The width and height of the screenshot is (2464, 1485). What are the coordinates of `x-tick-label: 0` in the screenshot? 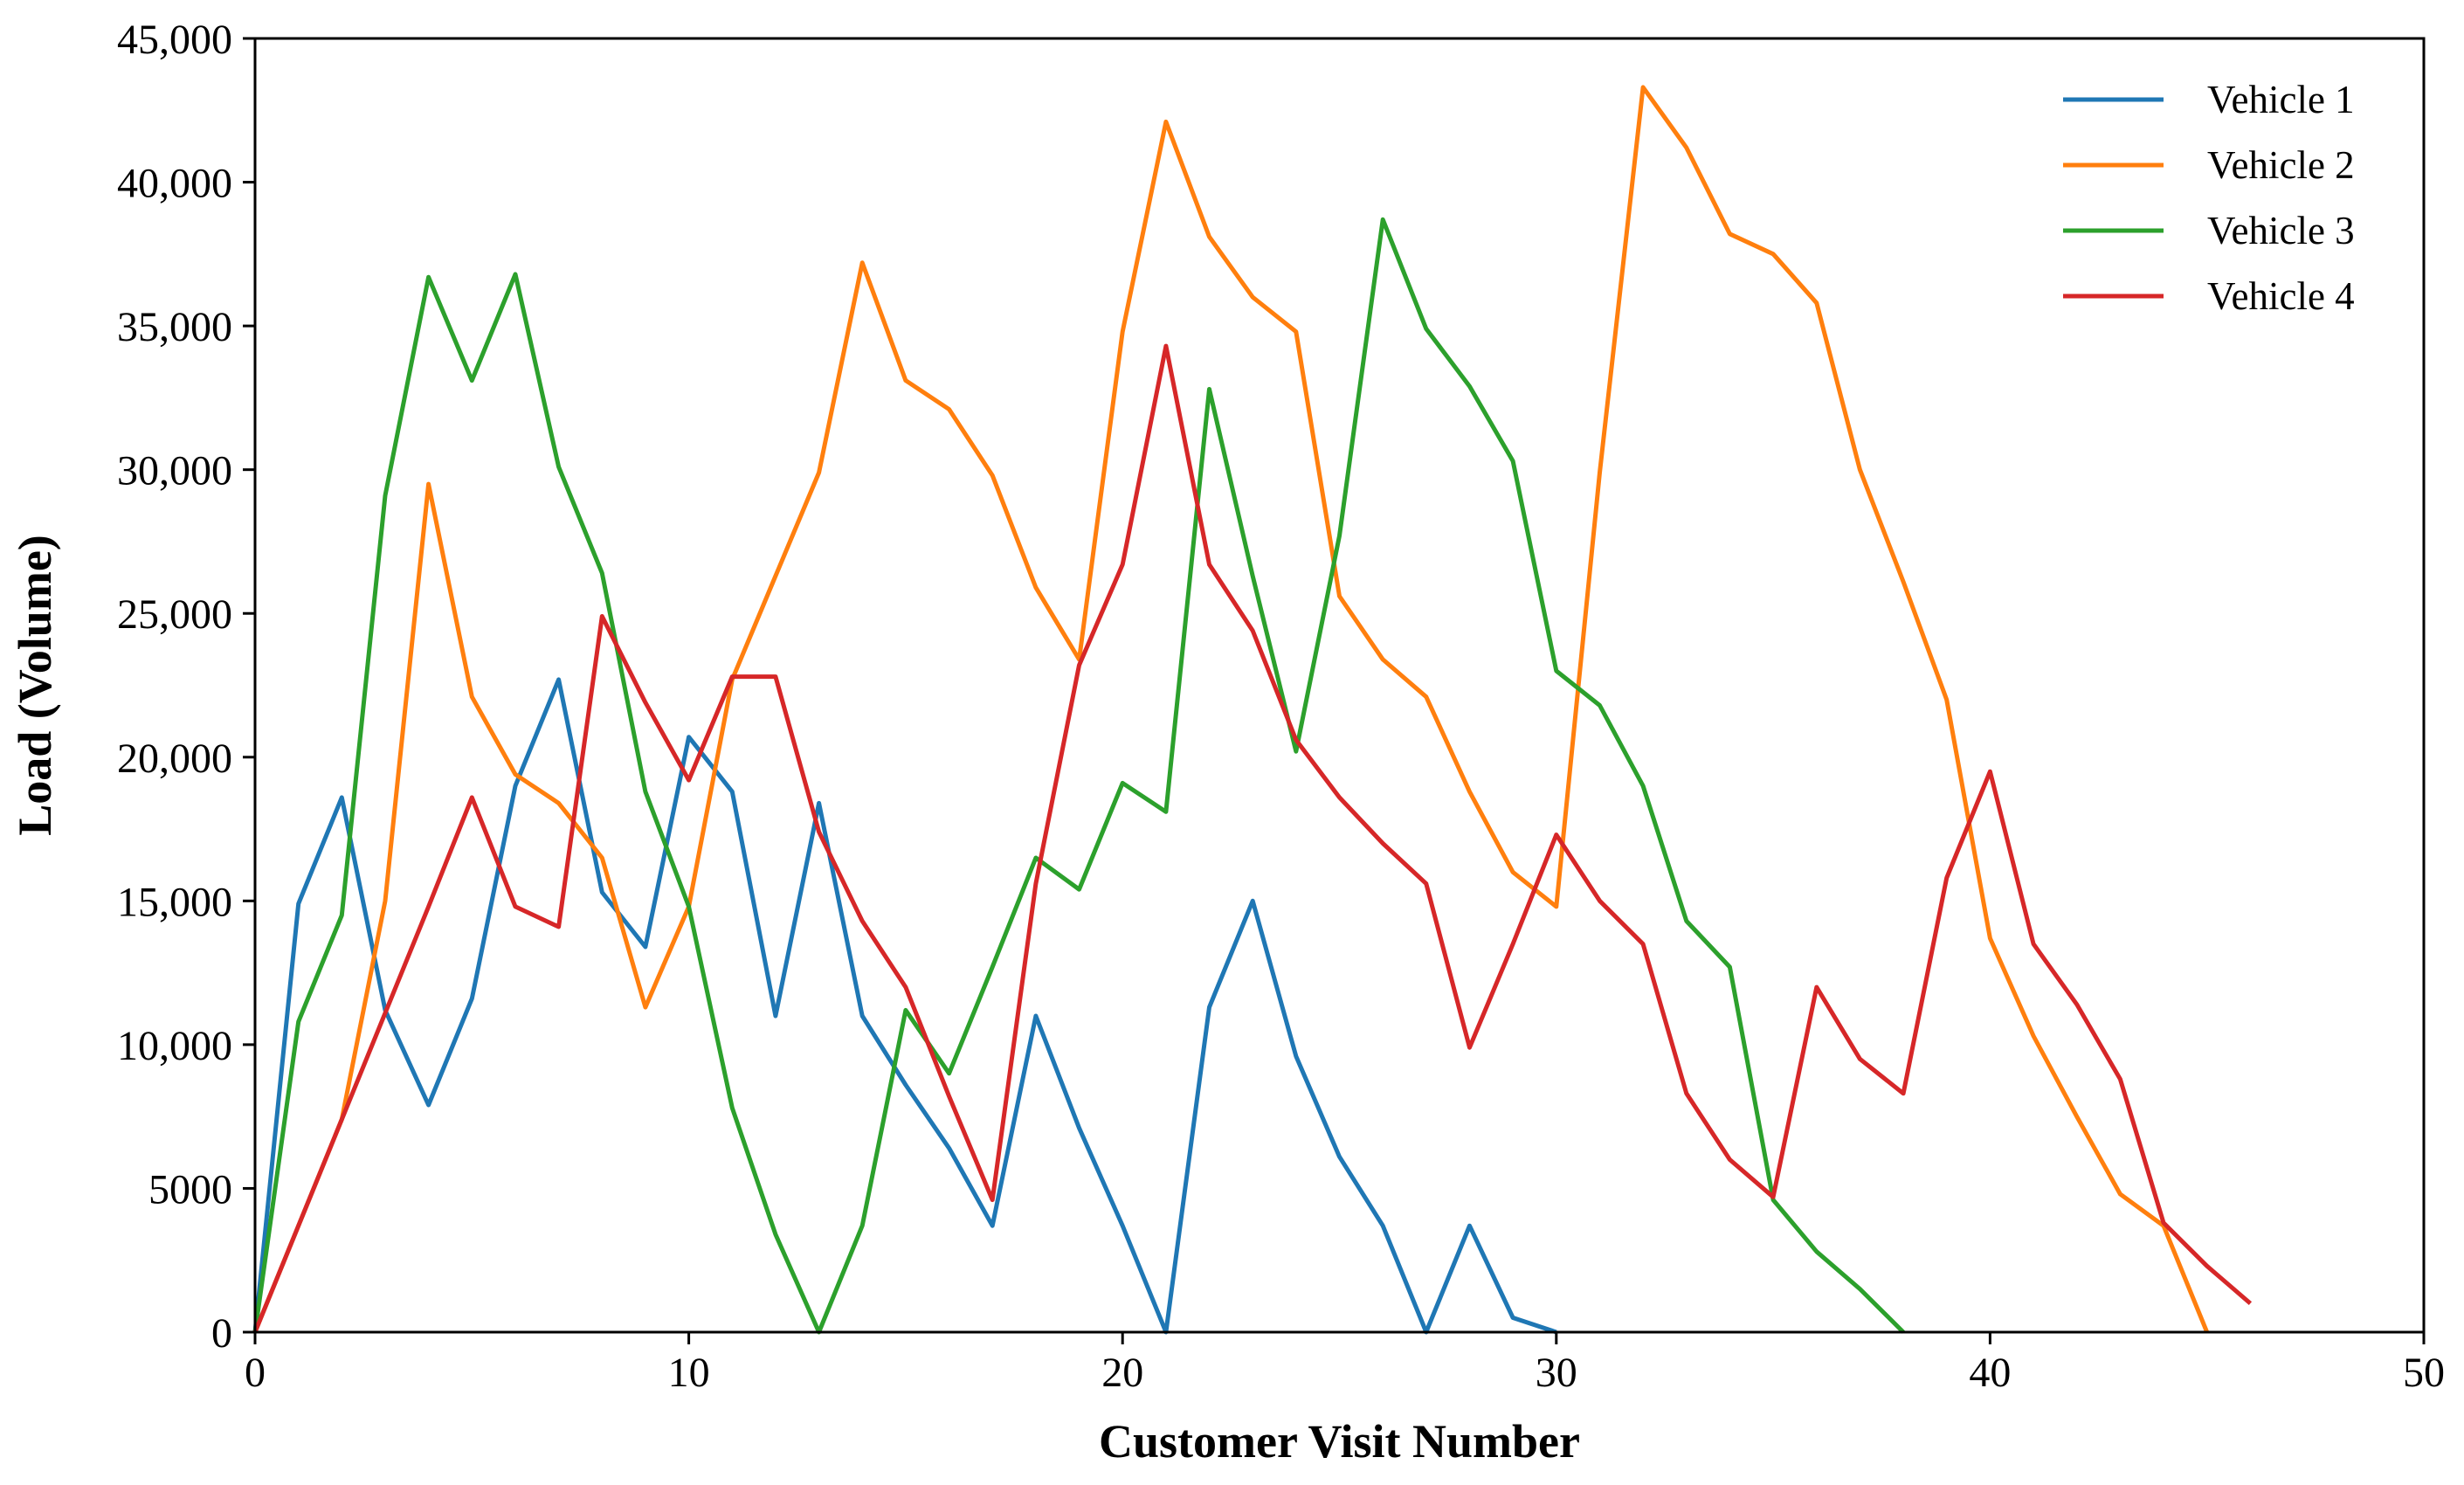 It's located at (255, 1373).